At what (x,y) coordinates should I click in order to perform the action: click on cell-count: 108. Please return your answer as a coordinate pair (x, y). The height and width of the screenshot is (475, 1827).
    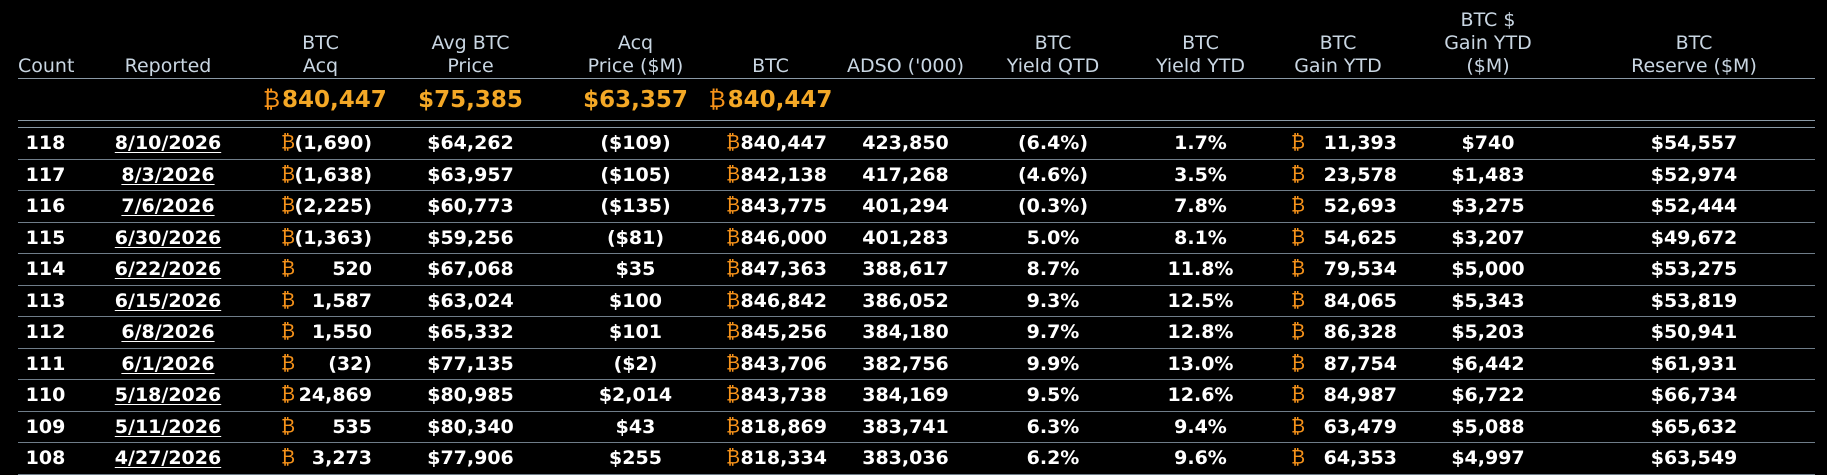
    Looking at the image, I should click on (45, 458).